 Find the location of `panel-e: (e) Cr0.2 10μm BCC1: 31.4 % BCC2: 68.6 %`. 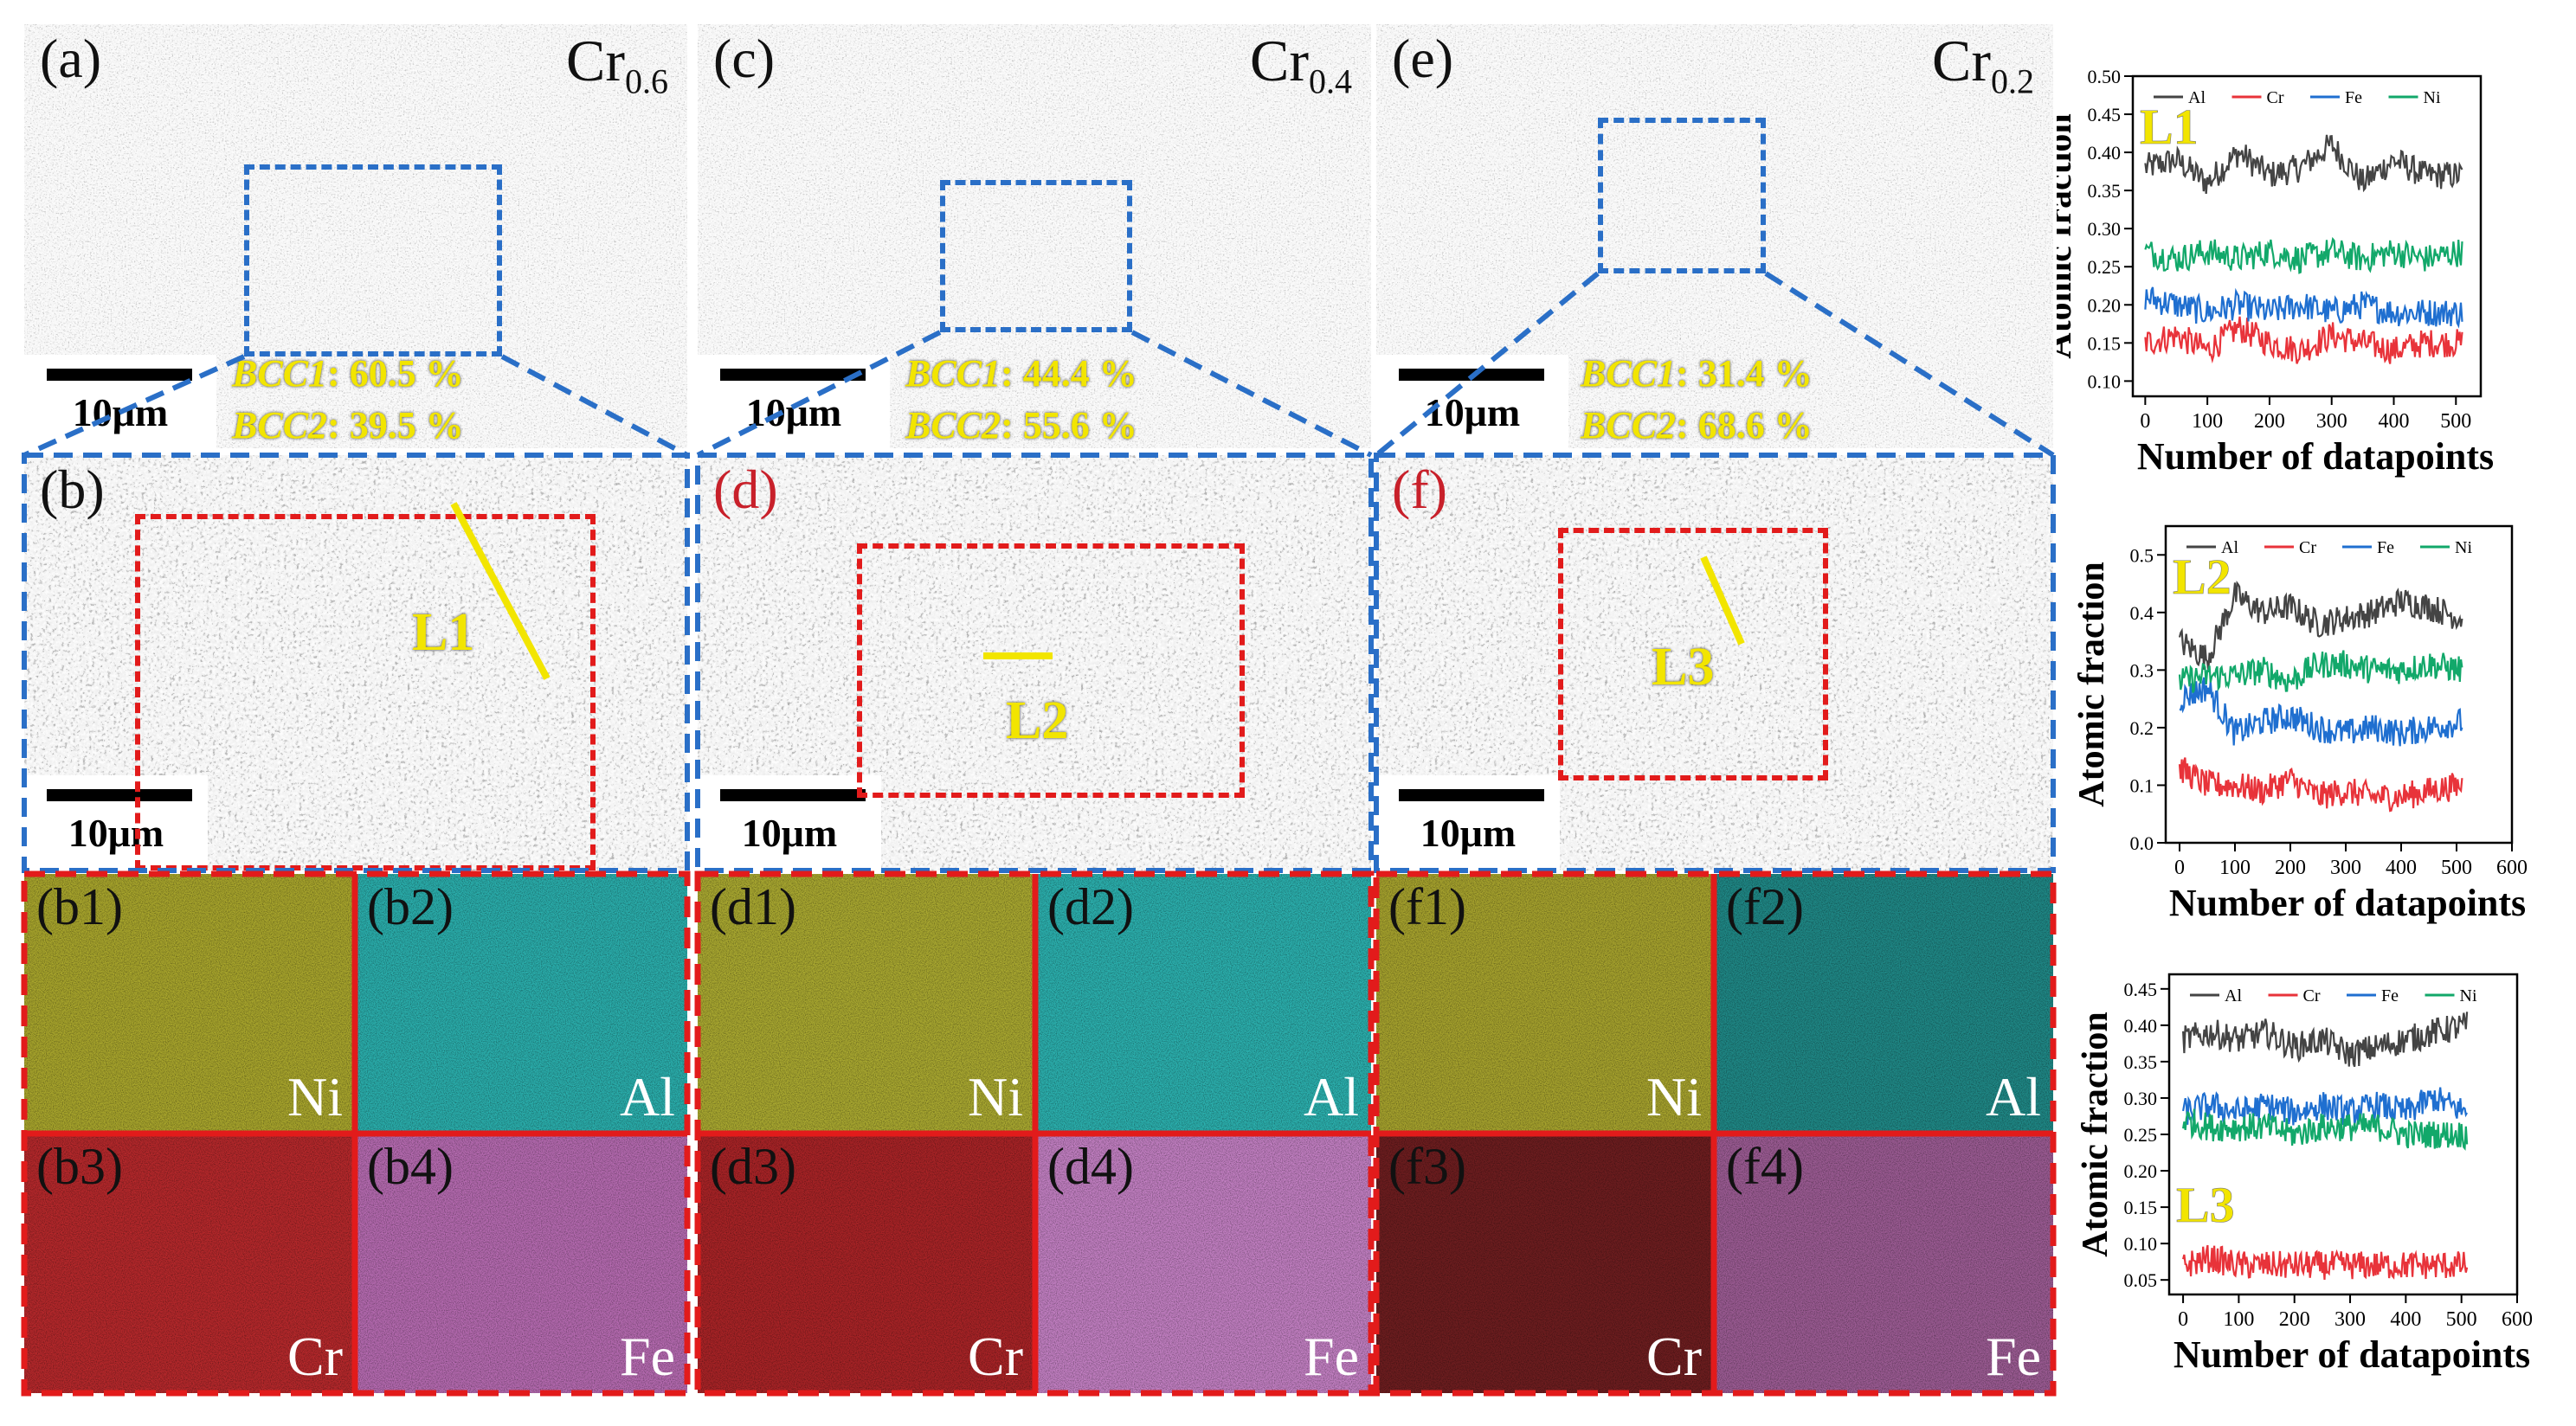

panel-e: (e) Cr0.2 10μm BCC1: 31.4 % BCC2: 68.6 % is located at coordinates (1714, 236).